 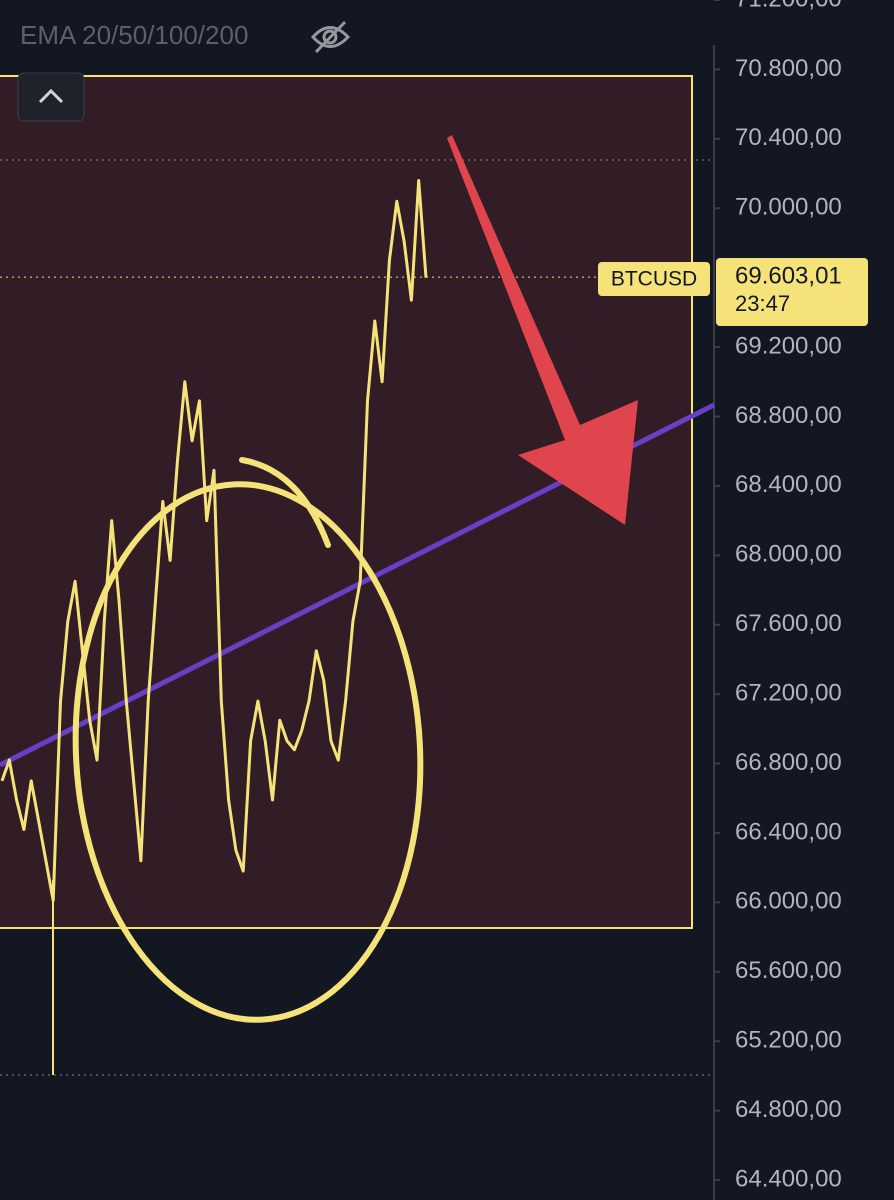 What do you see at coordinates (788, 6) in the screenshot?
I see `y-tick-label: 71.200,00` at bounding box center [788, 6].